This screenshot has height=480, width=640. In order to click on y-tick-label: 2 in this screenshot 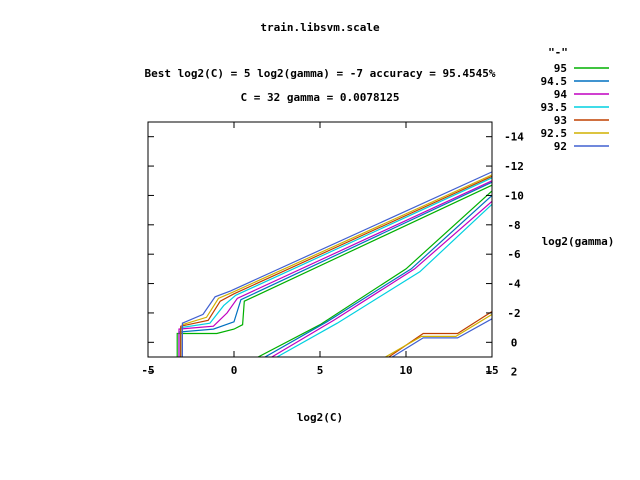, I will do `click(514, 372)`.